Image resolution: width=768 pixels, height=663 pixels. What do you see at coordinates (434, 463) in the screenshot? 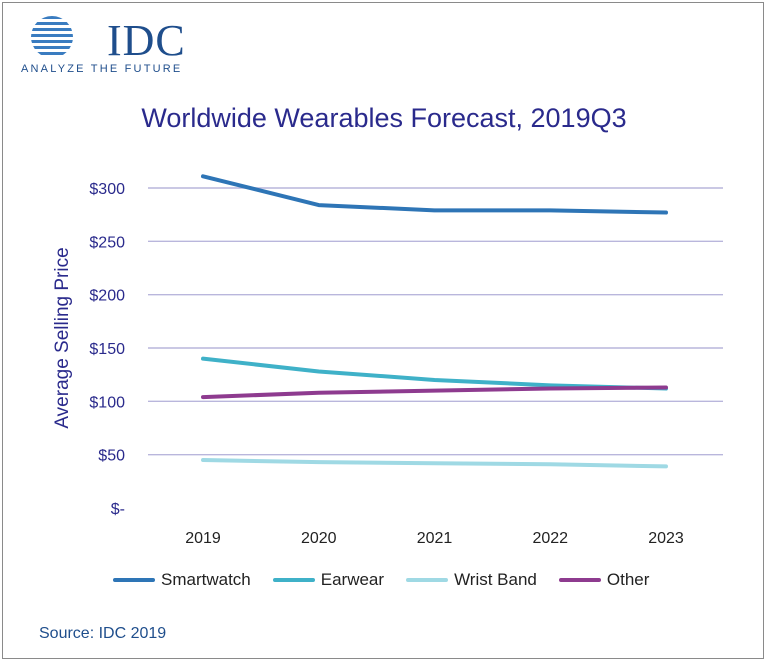
I see `series-line-wrist-band` at bounding box center [434, 463].